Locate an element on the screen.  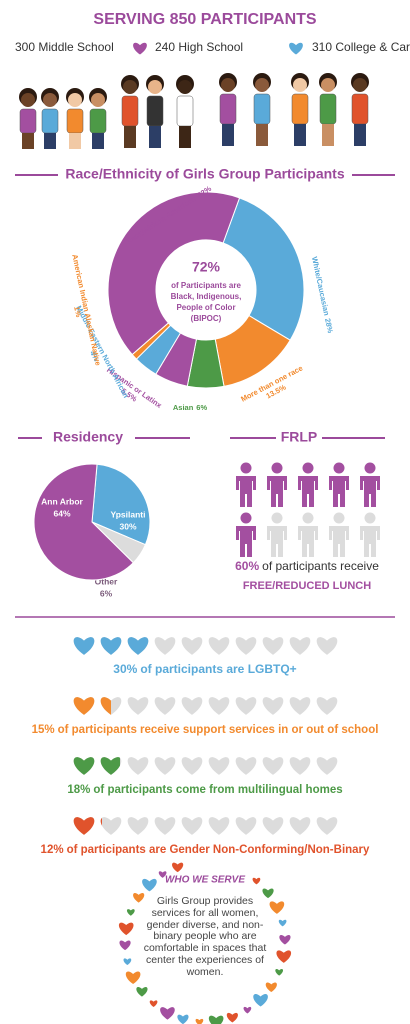
segment-label: White/Caucasian28% is located at coordinates (322, 295).